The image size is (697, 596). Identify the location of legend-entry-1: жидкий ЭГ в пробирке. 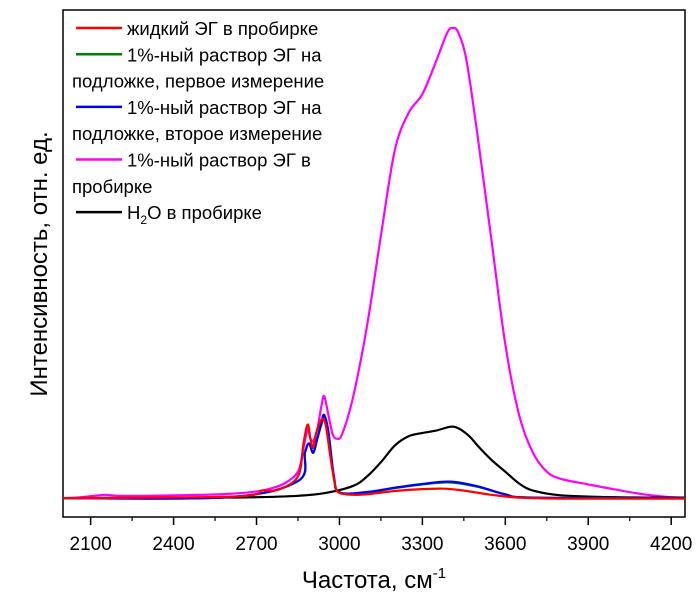
(197, 28).